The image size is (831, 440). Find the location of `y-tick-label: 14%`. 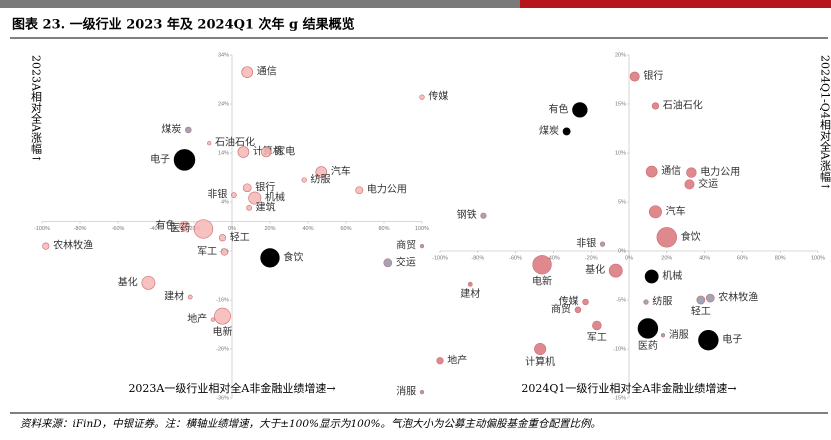

y-tick-label: 14% is located at coordinates (223, 153).